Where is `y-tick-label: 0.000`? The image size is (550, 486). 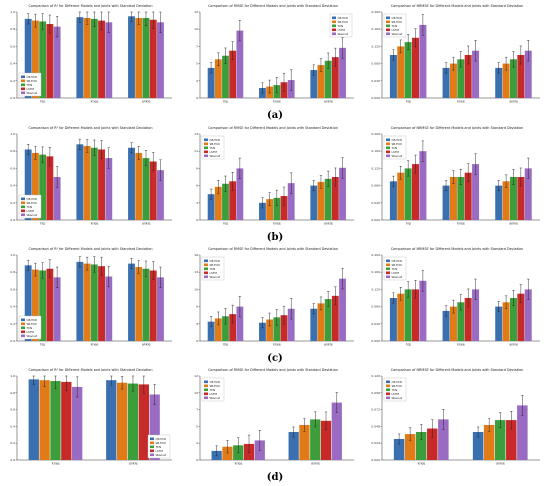
y-tick-label: 0.000 is located at coordinates (375, 341).